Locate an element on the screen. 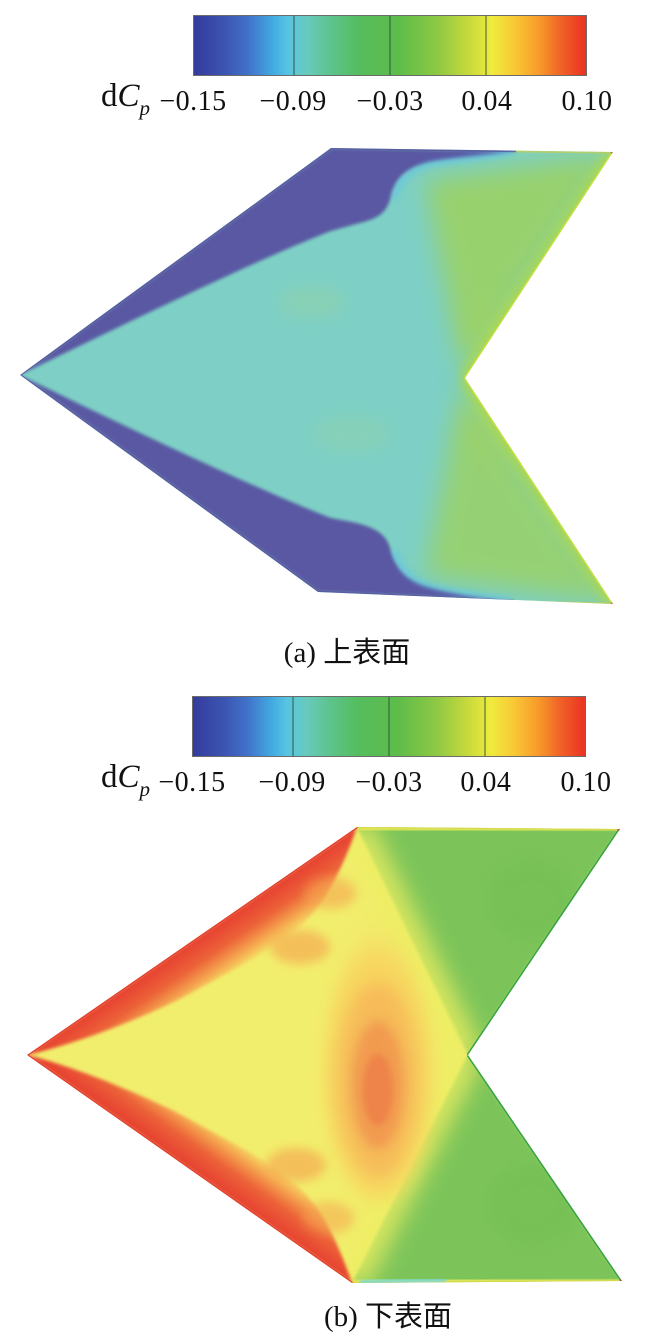  colorbar-a is located at coordinates (390, 45).